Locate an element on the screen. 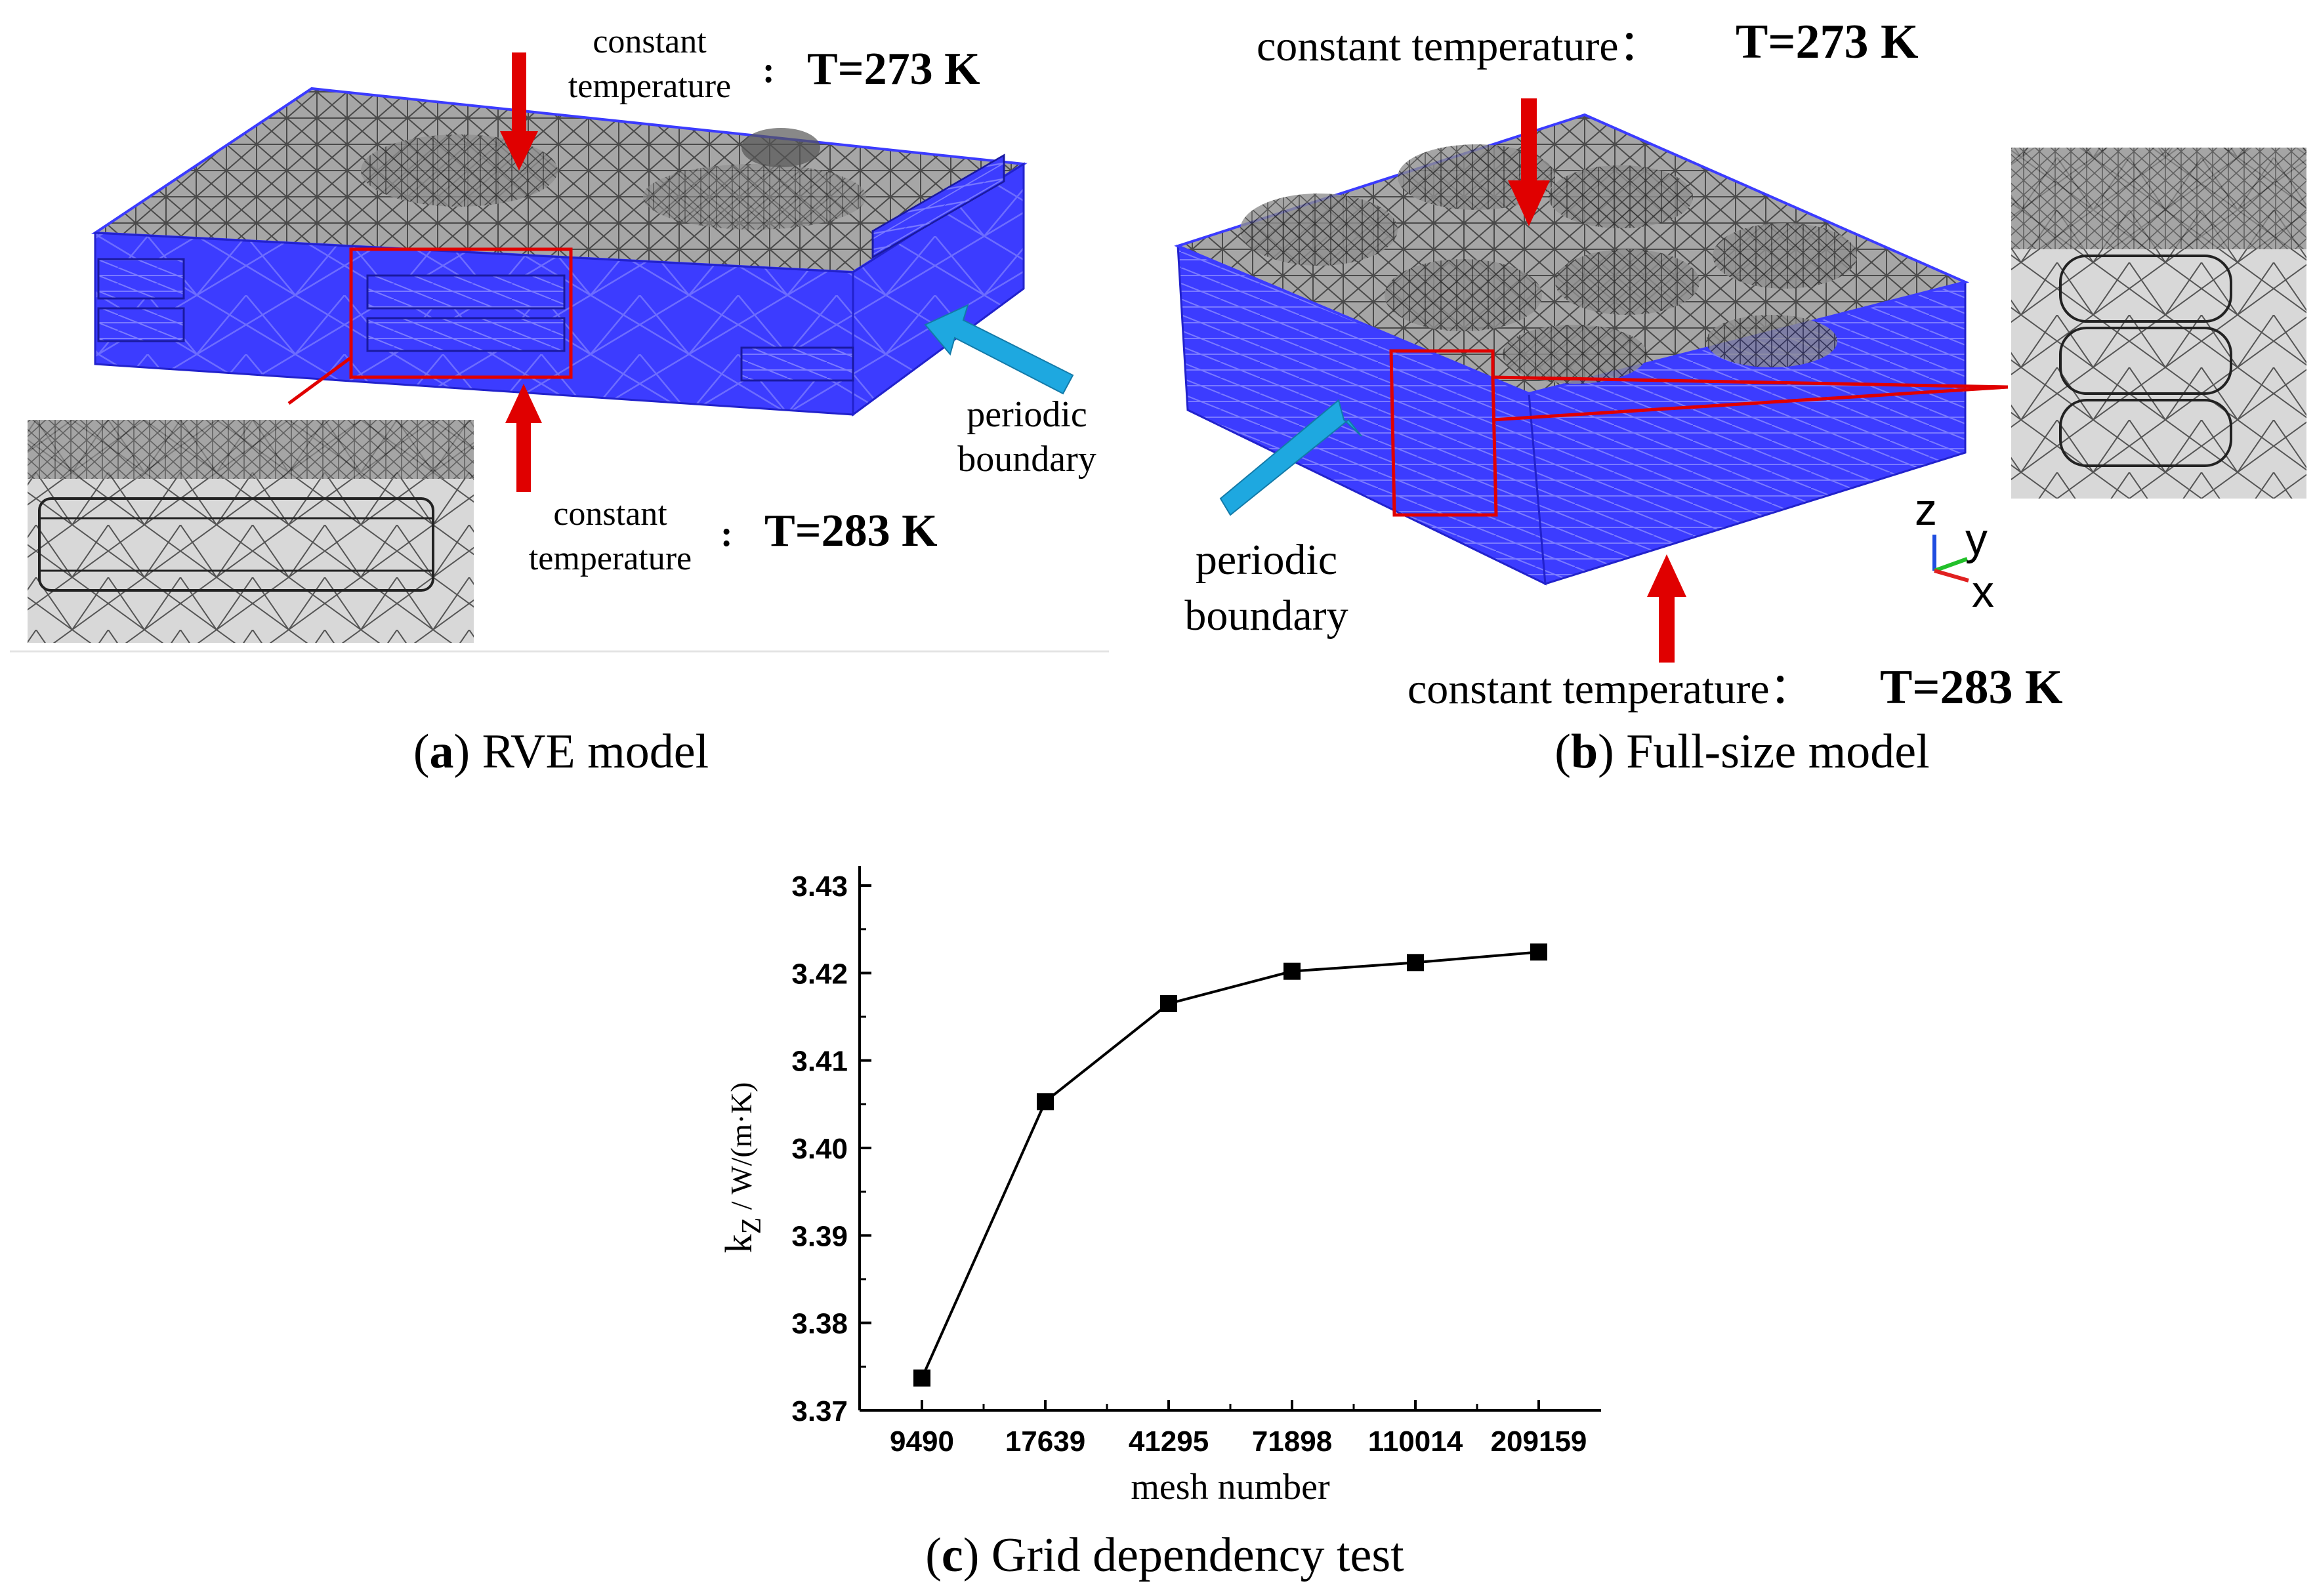 Image resolution: width=2315 pixels, height=1596 pixels. chart-points is located at coordinates (1230, 1165).